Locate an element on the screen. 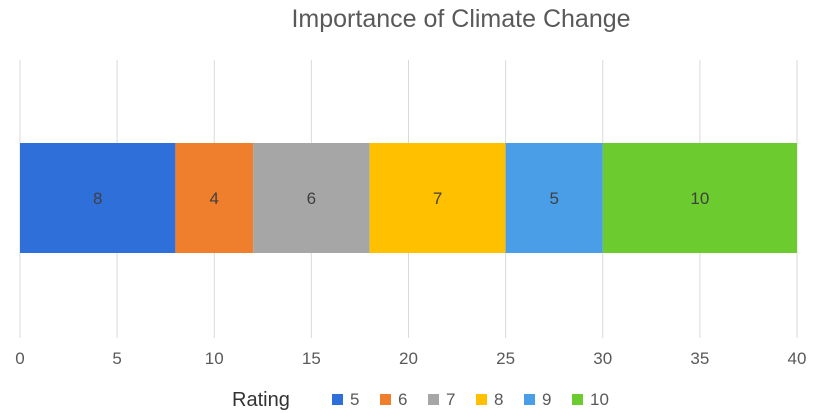 This screenshot has height=413, width=818. data-label-rating-9: 5 is located at coordinates (553, 198).